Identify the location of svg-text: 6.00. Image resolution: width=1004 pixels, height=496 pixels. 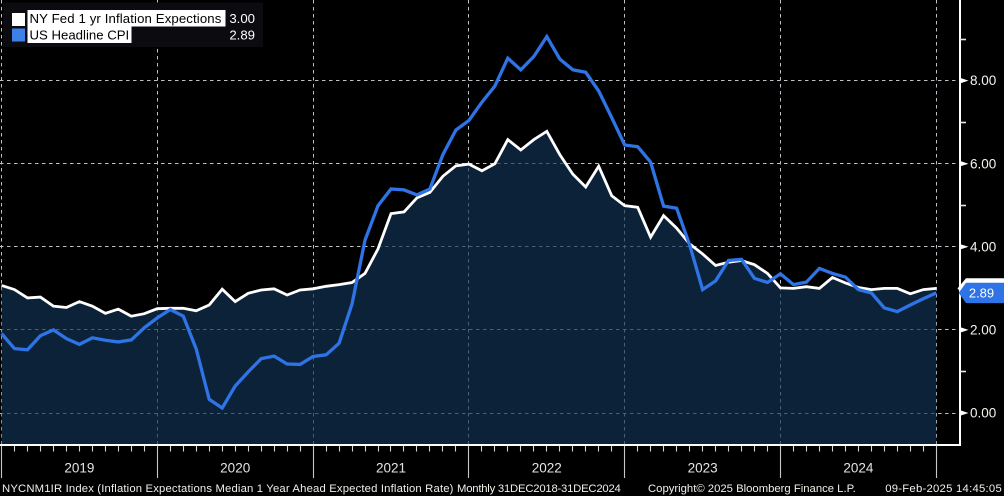
(983, 163).